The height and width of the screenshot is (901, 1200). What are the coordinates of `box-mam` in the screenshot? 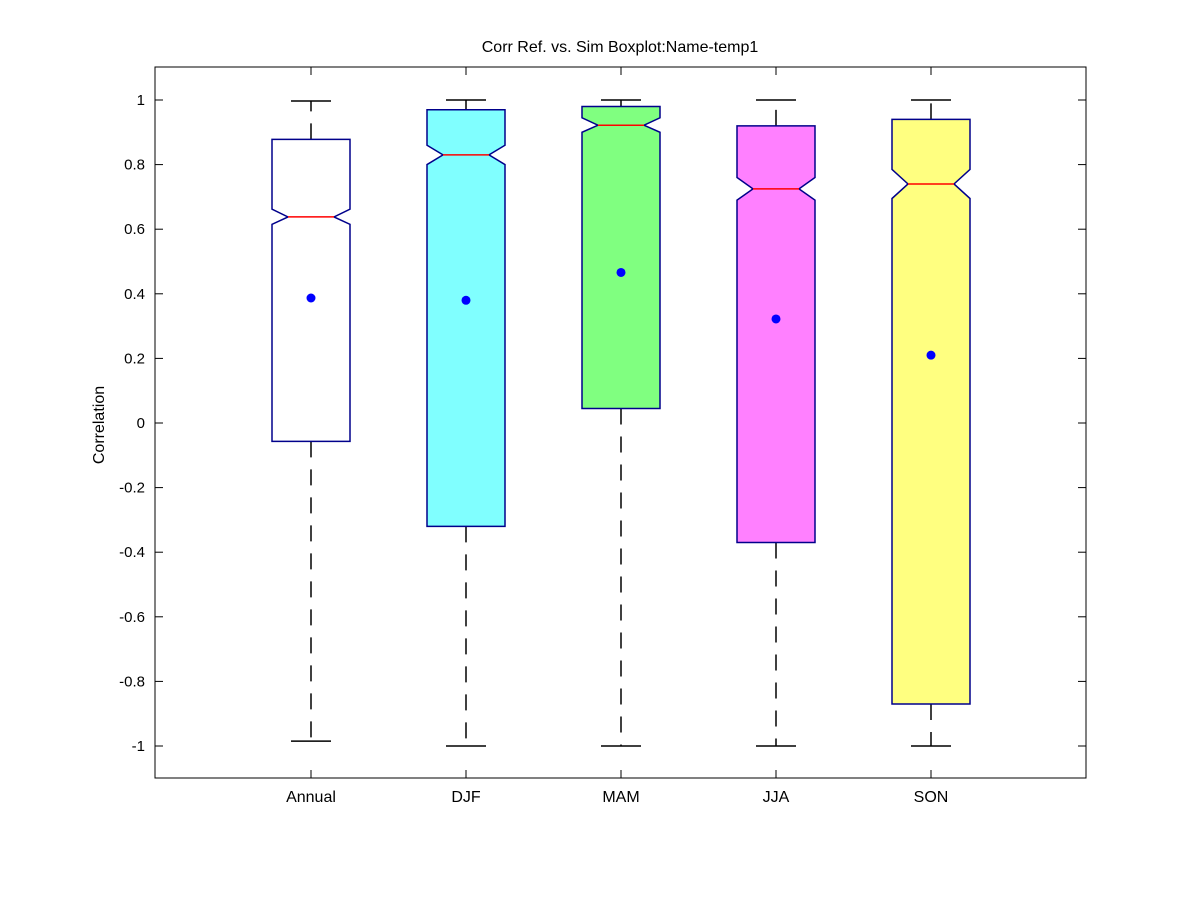 It's located at (621, 257).